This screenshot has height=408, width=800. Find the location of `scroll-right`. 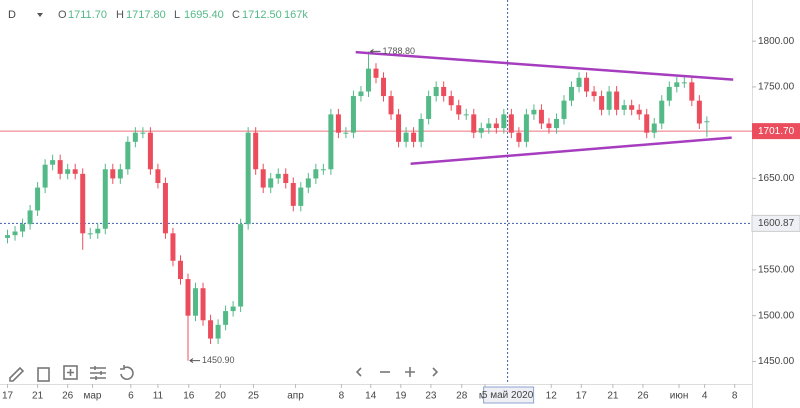

scroll-right is located at coordinates (435, 372).